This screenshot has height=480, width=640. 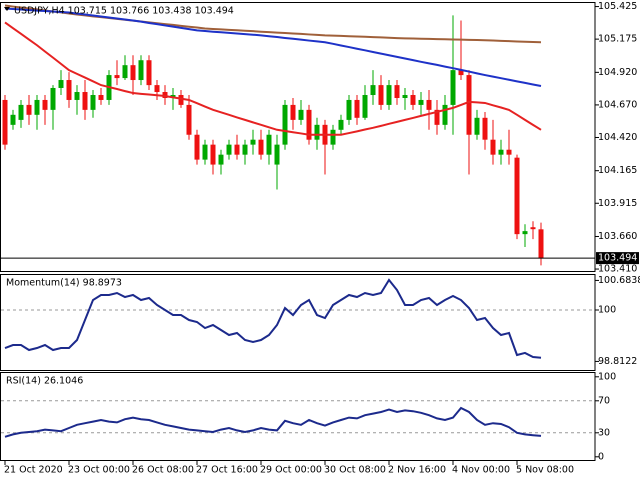 What do you see at coordinates (291, 470) in the screenshot?
I see `x-tick-label: 29 Oct 00:00` at bounding box center [291, 470].